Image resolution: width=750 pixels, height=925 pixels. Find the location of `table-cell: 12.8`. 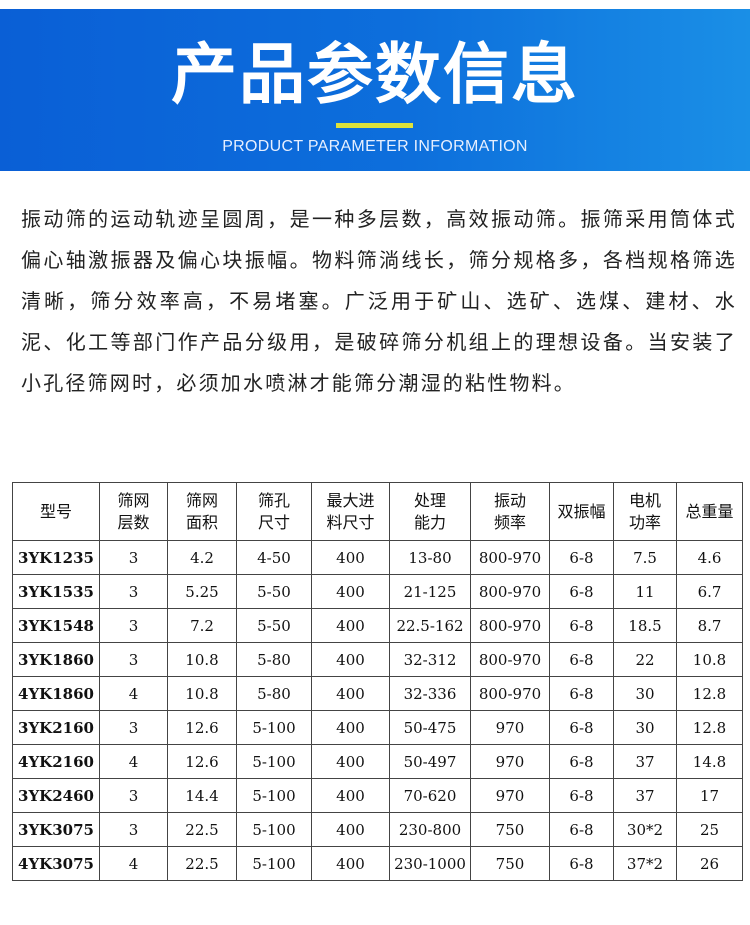

table-cell: 12.8 is located at coordinates (709, 693).